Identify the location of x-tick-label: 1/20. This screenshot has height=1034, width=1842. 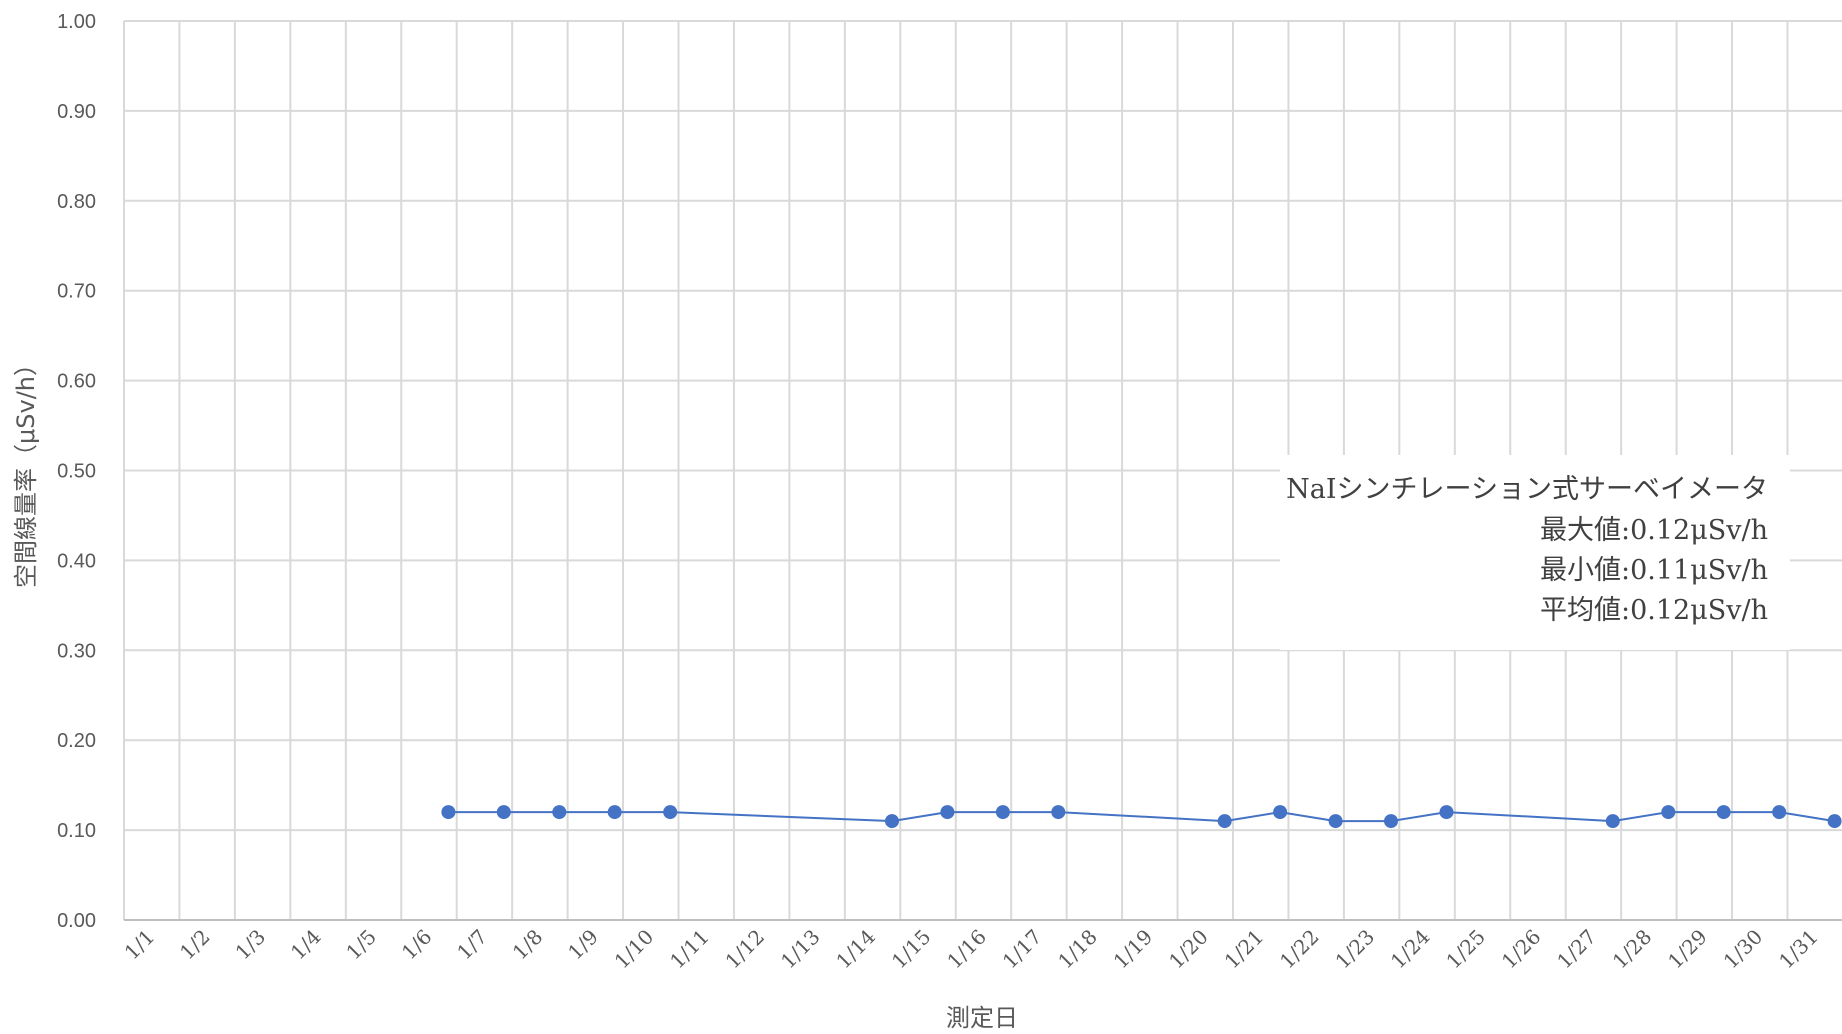
(1188, 949).